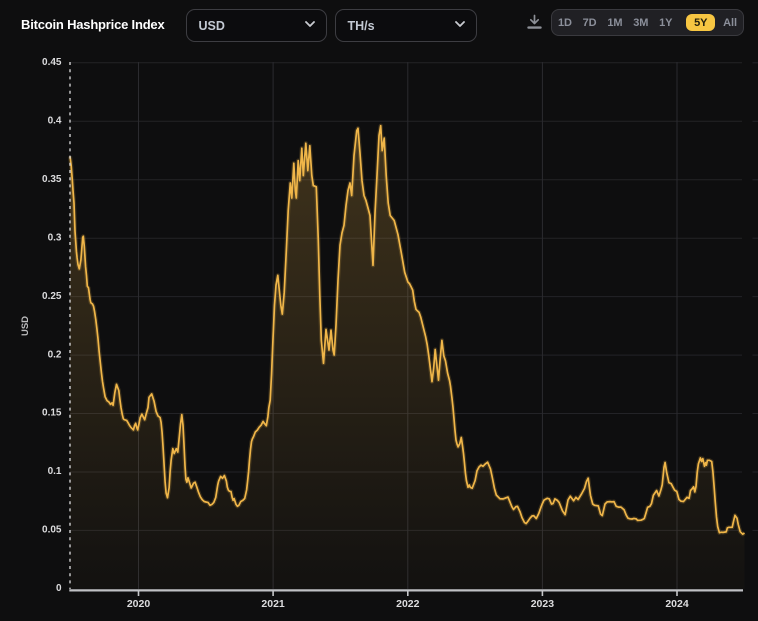 Image resolution: width=758 pixels, height=621 pixels. Describe the element at coordinates (59, 588) in the screenshot. I see `svg-text: 0` at that location.